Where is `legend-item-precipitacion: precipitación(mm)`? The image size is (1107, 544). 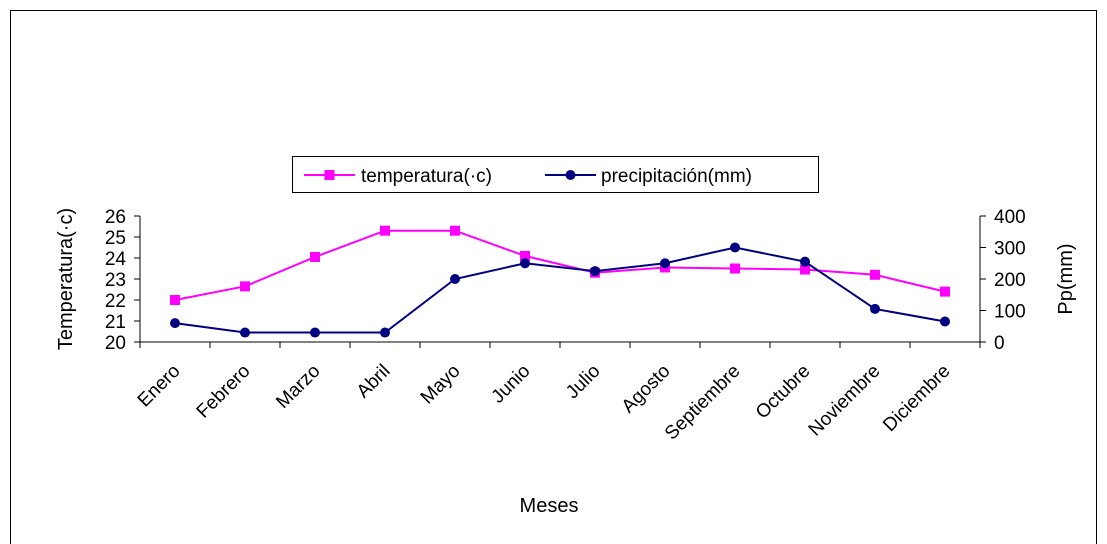
legend-item-precipitacion: precipitación(mm) is located at coordinates (648, 176).